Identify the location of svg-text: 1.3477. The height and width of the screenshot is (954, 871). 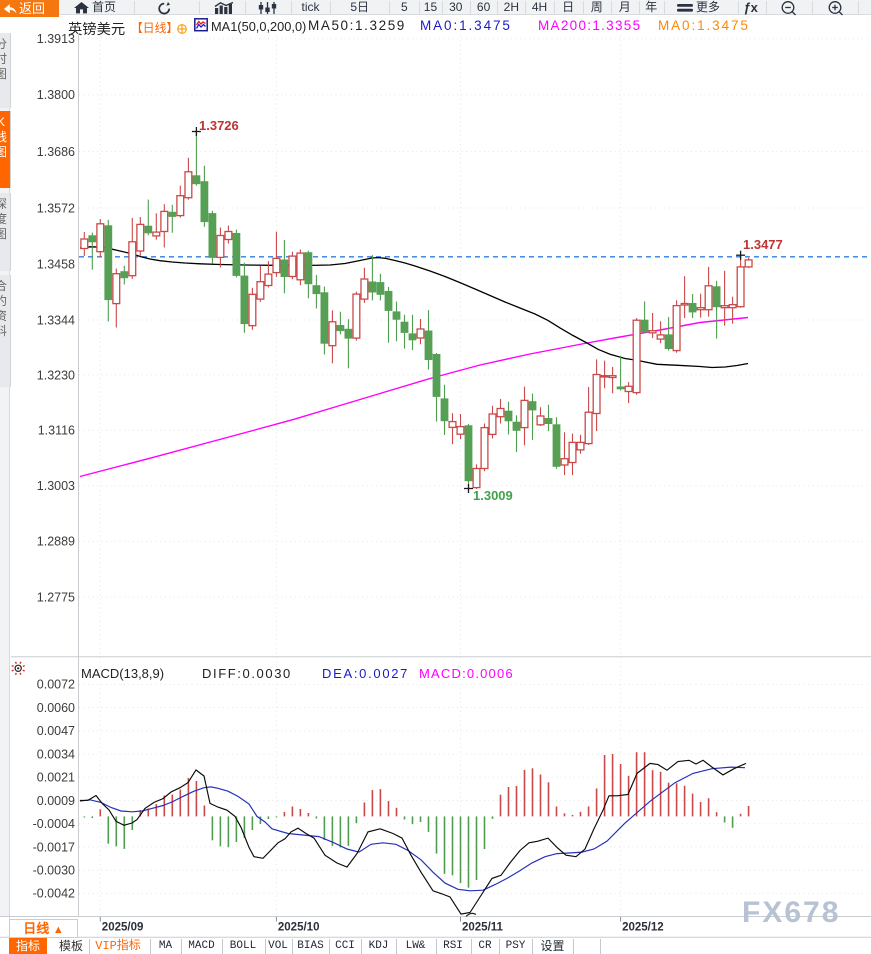
(763, 244).